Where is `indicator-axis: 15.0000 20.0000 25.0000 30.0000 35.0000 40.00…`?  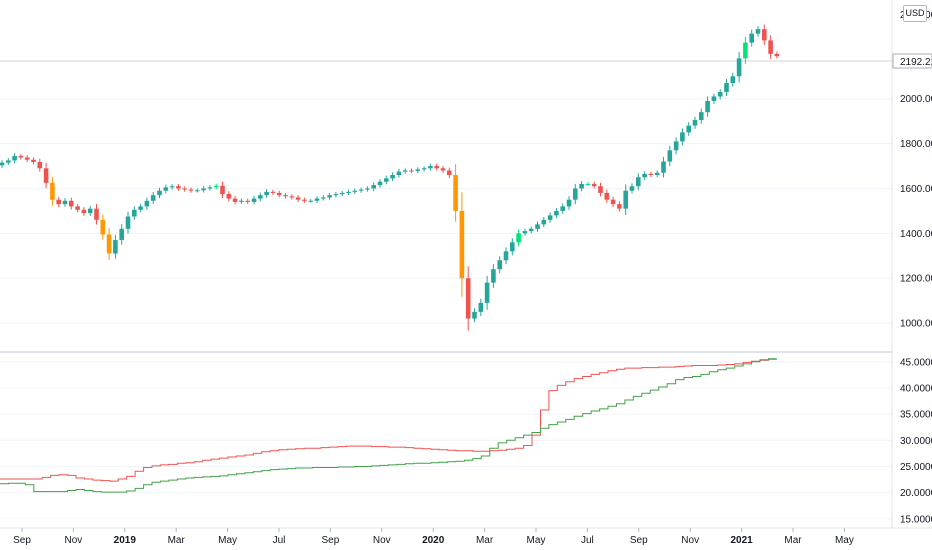 indicator-axis: 15.0000 20.0000 25.0000 30.0000 35.0000 40.00… is located at coordinates (916, 441).